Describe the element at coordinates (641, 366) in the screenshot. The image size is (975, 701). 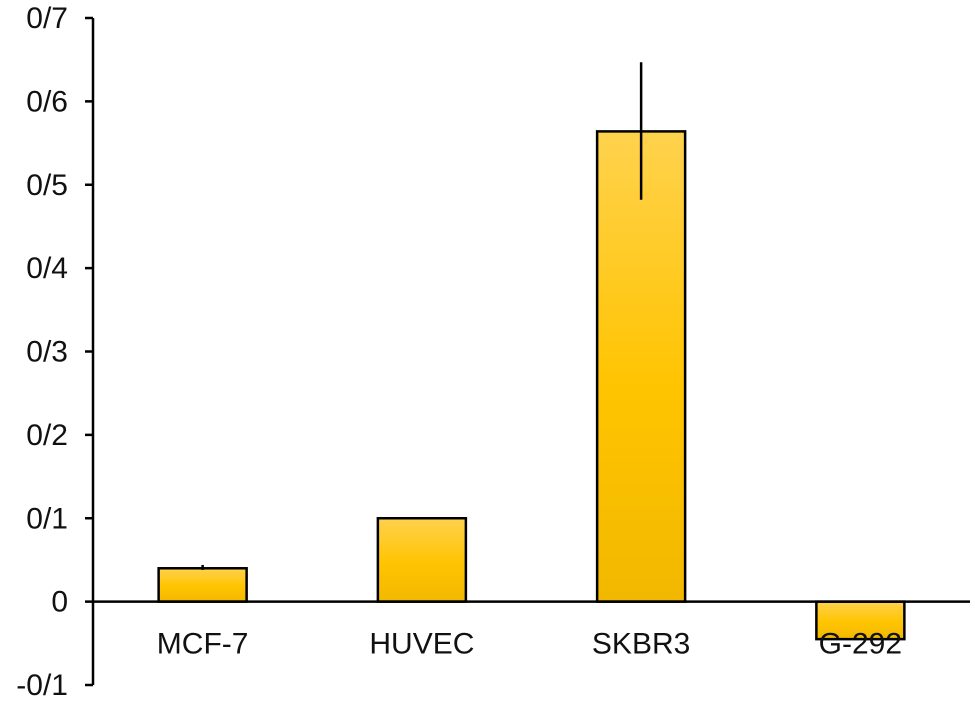
I see `bar-skbr3` at that location.